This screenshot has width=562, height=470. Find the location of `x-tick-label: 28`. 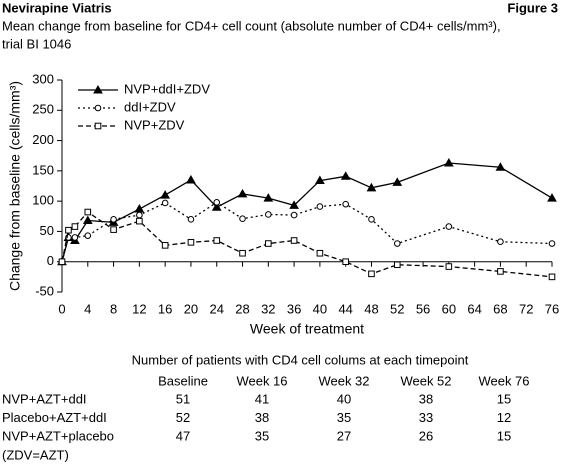

x-tick-label: 28 is located at coordinates (242, 308).